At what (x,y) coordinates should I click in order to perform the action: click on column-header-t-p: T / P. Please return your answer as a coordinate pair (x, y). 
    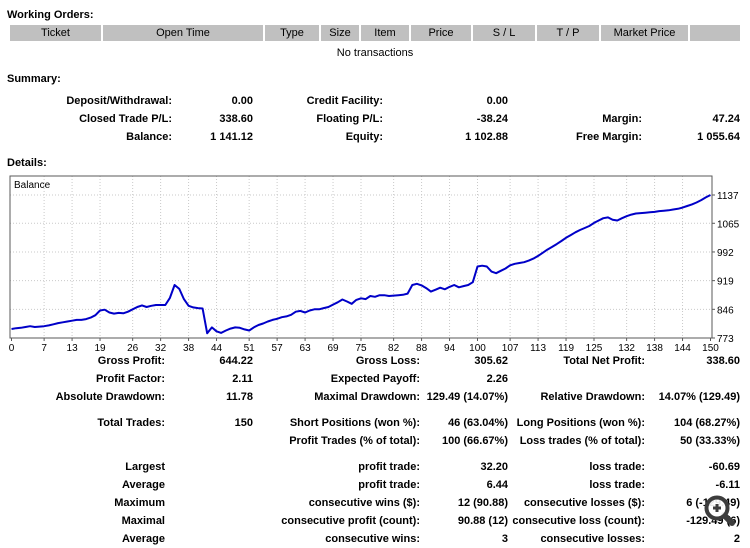
    Looking at the image, I should click on (569, 33).